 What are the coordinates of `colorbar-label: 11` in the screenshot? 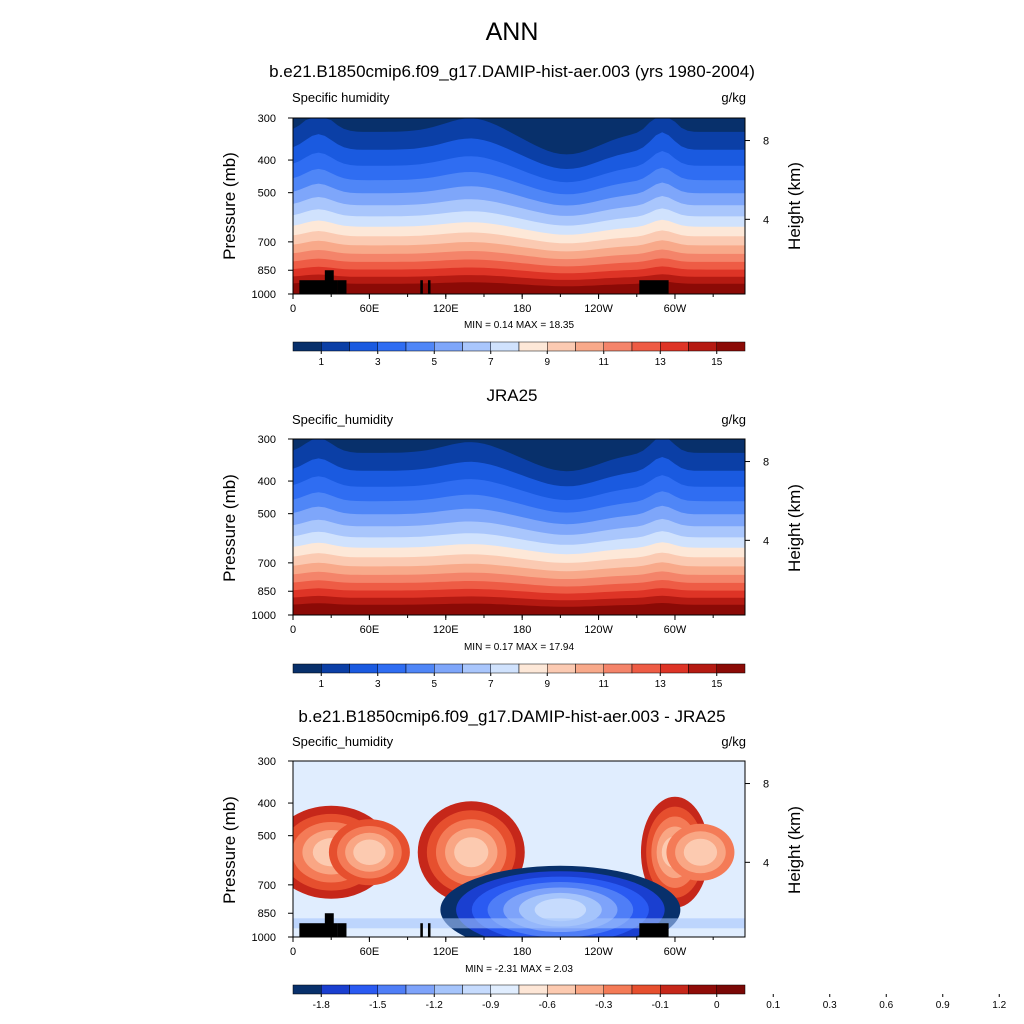 It's located at (604, 684).